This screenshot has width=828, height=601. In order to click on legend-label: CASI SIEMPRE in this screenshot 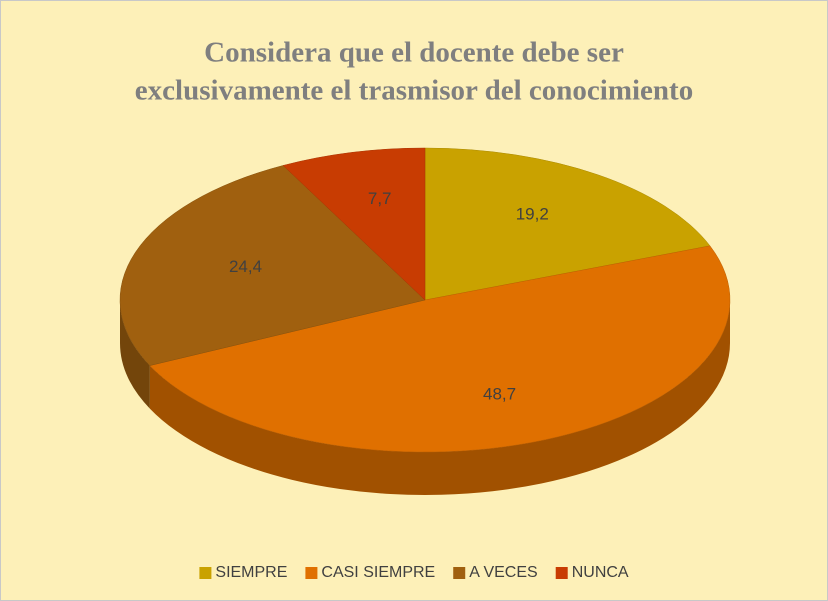, I will do `click(378, 572)`.